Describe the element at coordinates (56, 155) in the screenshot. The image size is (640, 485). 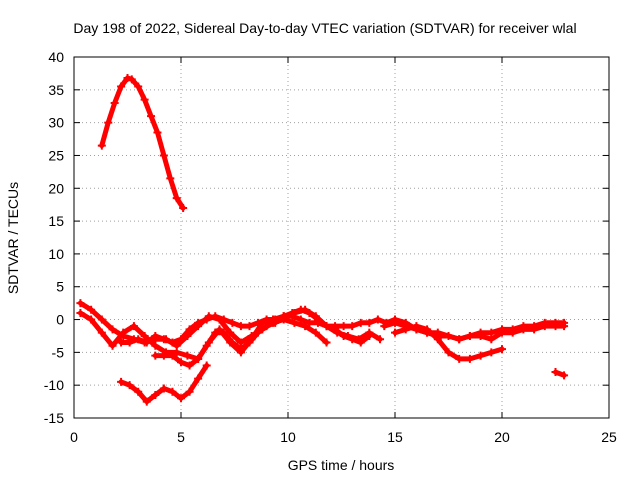
I see `y-tick-label: 25` at that location.